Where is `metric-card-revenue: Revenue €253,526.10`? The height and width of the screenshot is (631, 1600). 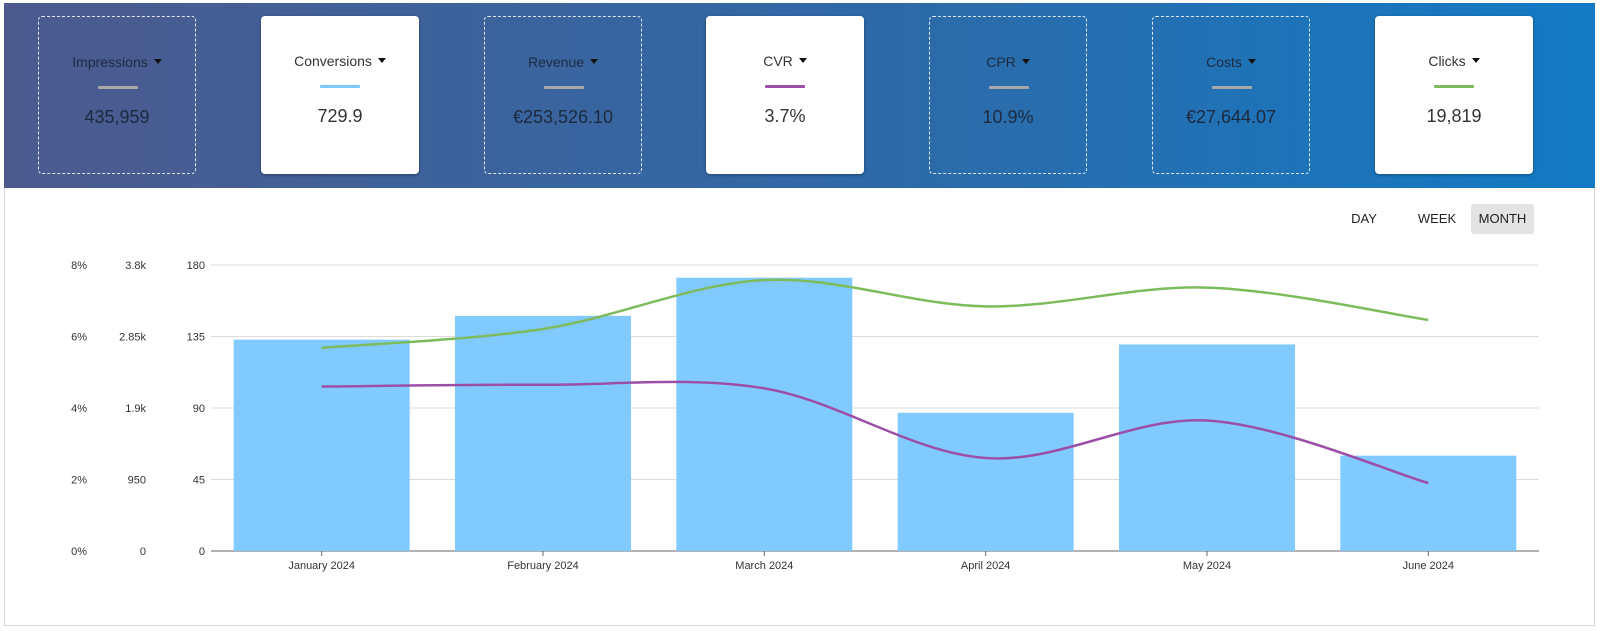
metric-card-revenue: Revenue €253,526.10 is located at coordinates (563, 95).